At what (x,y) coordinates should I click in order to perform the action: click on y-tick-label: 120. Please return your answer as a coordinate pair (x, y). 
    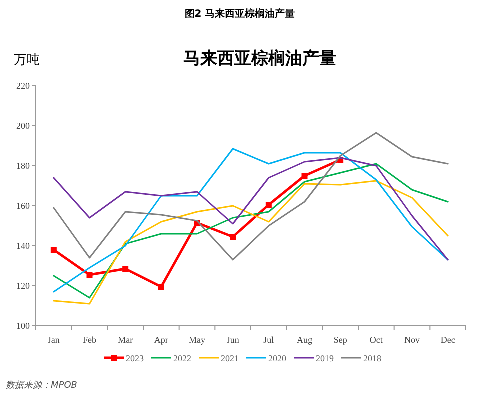
    Looking at the image, I should click on (23, 286).